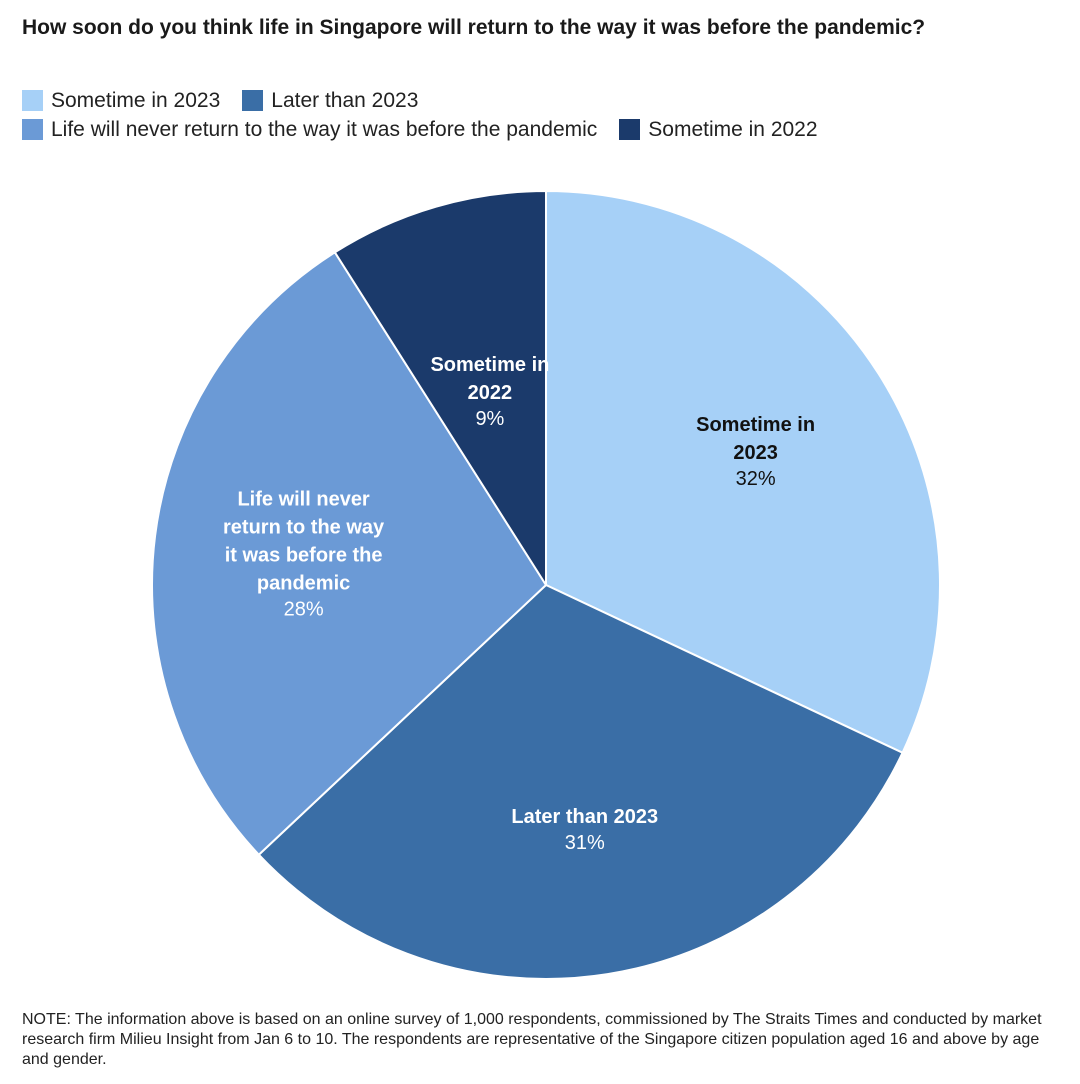 The image size is (1080, 1084). I want to click on slice-label-sometime-in-2023: Sometime in 2023 32%, so click(755, 452).